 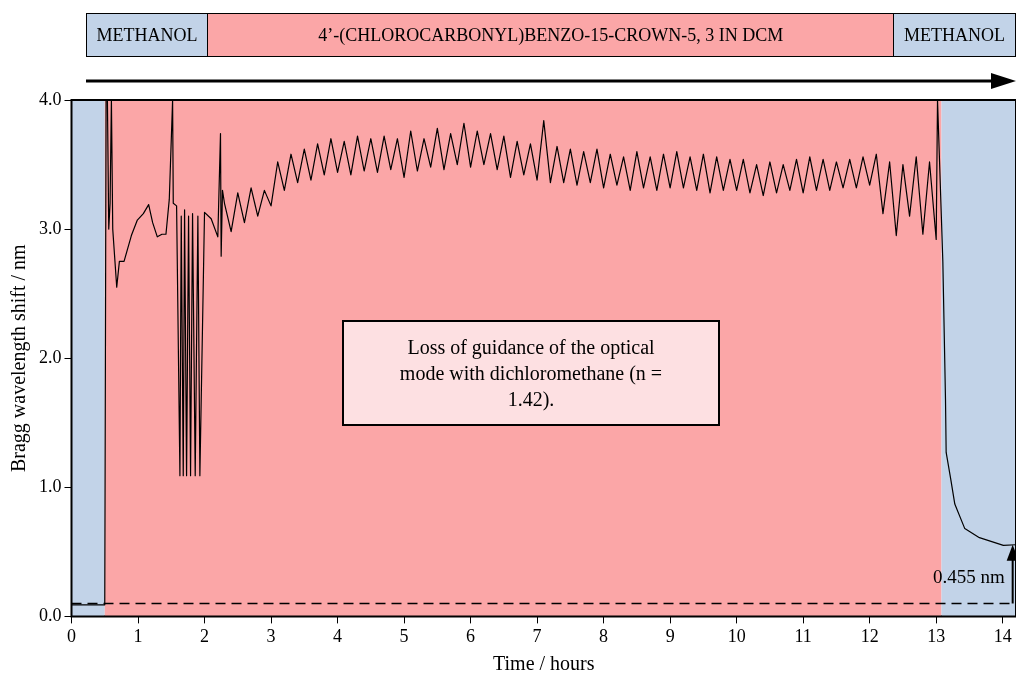 What do you see at coordinates (1002, 635) in the screenshot?
I see `x-tick-label: 14` at bounding box center [1002, 635].